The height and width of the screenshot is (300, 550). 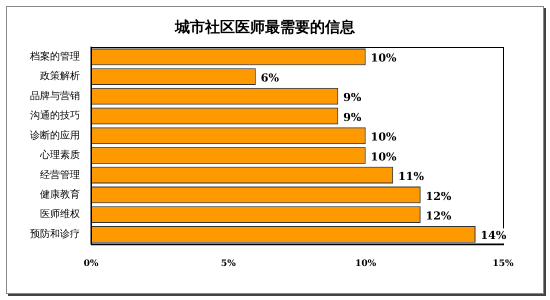 What do you see at coordinates (55, 116) in the screenshot?
I see `y-tick-label: 沟通的技巧` at bounding box center [55, 116].